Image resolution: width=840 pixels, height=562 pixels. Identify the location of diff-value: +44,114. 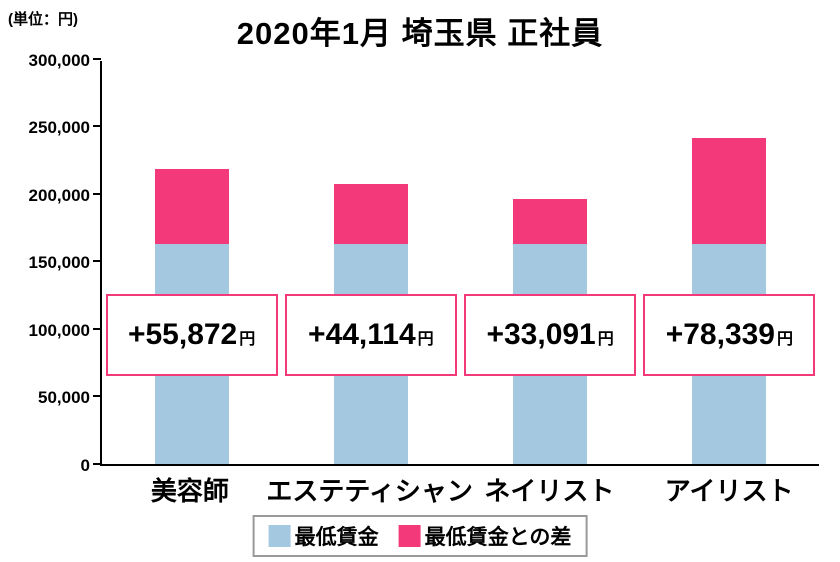
(362, 334).